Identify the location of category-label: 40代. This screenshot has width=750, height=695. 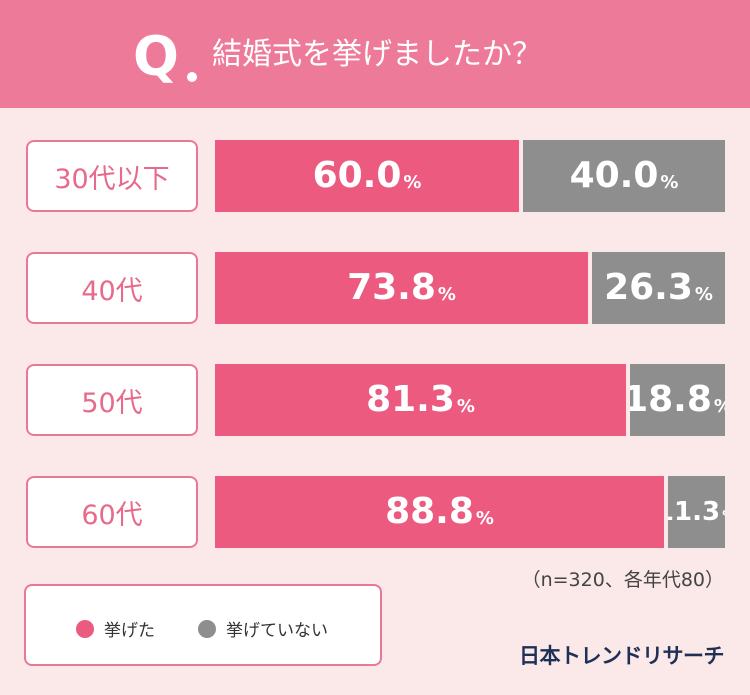
(112, 288).